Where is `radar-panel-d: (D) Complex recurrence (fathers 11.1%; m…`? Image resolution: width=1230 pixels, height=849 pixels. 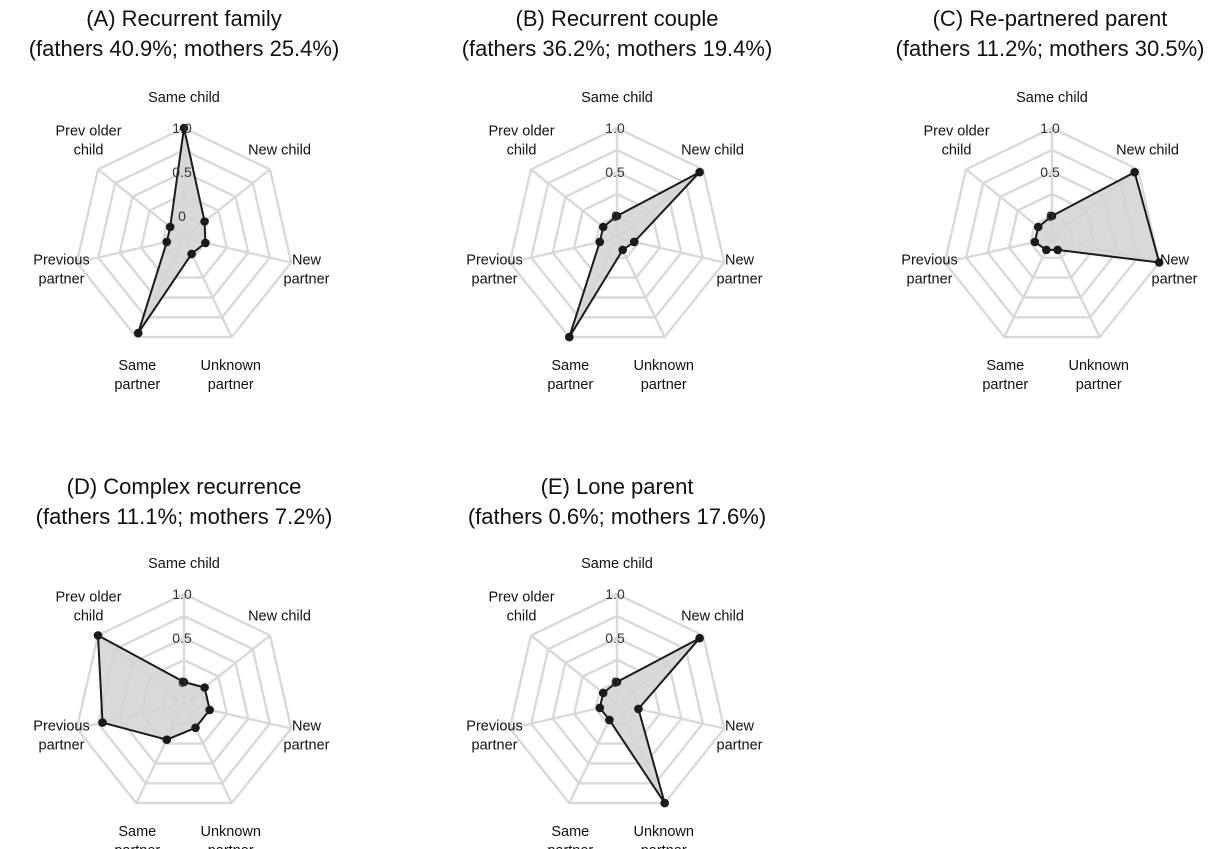
radar-panel-d: (D) Complex recurrence (fathers 11.1%; m… is located at coordinates (182, 661).